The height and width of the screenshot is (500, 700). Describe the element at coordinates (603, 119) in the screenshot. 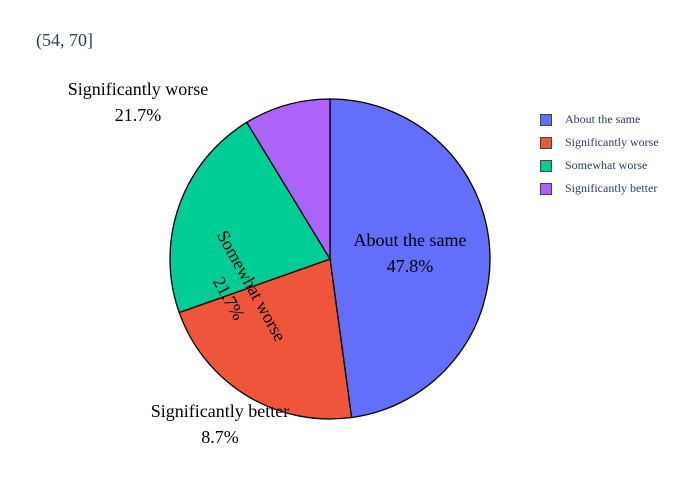

I see `legend-label: About the same` at that location.